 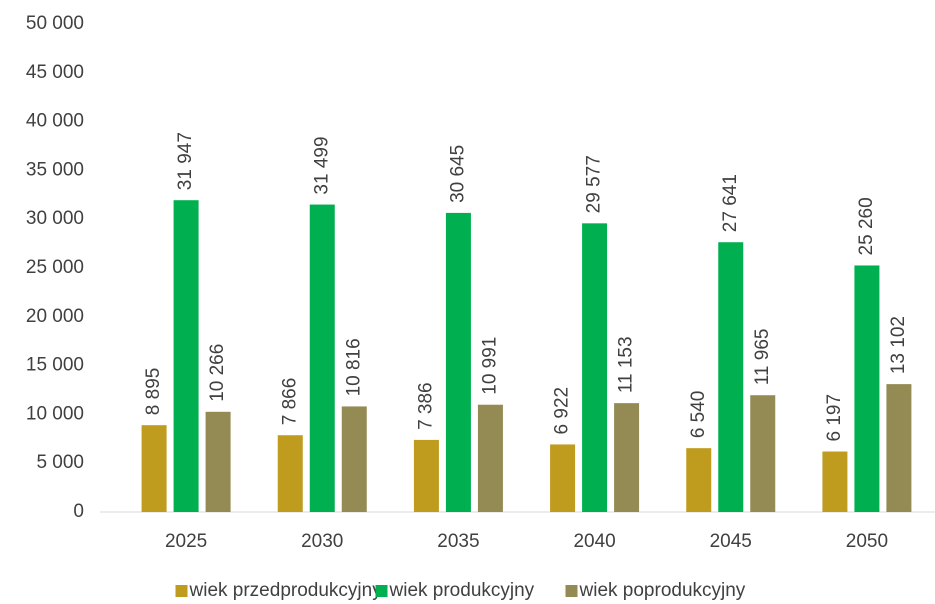 What do you see at coordinates (489, 366) in the screenshot?
I see `data-label: 10 991` at bounding box center [489, 366].